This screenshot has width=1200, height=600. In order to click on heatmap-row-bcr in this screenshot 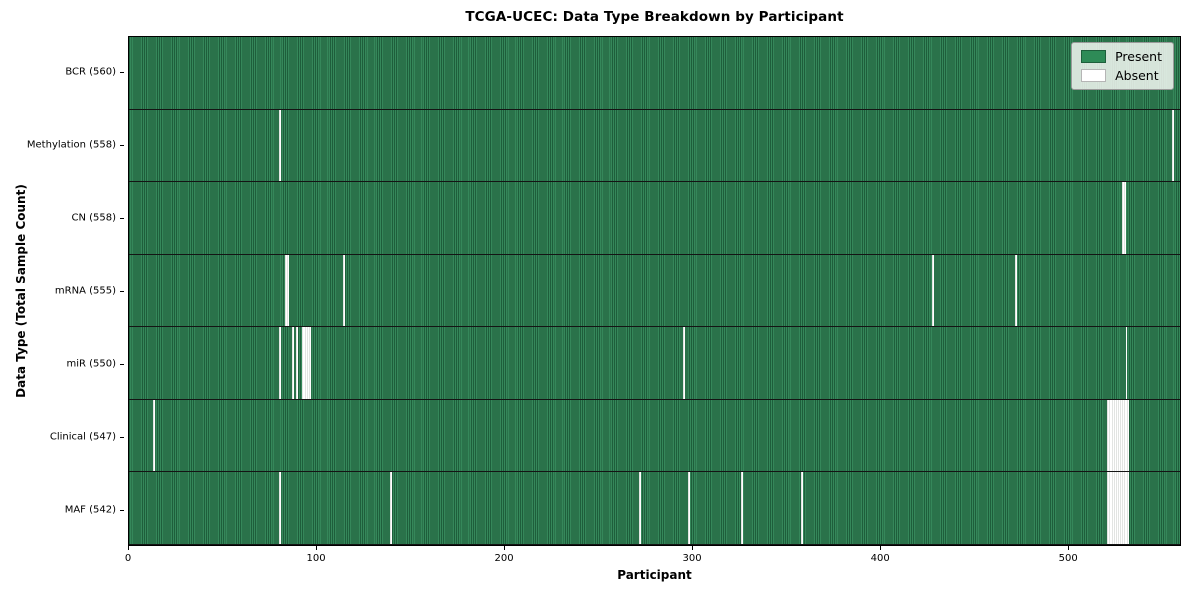, I will do `click(654, 73)`.